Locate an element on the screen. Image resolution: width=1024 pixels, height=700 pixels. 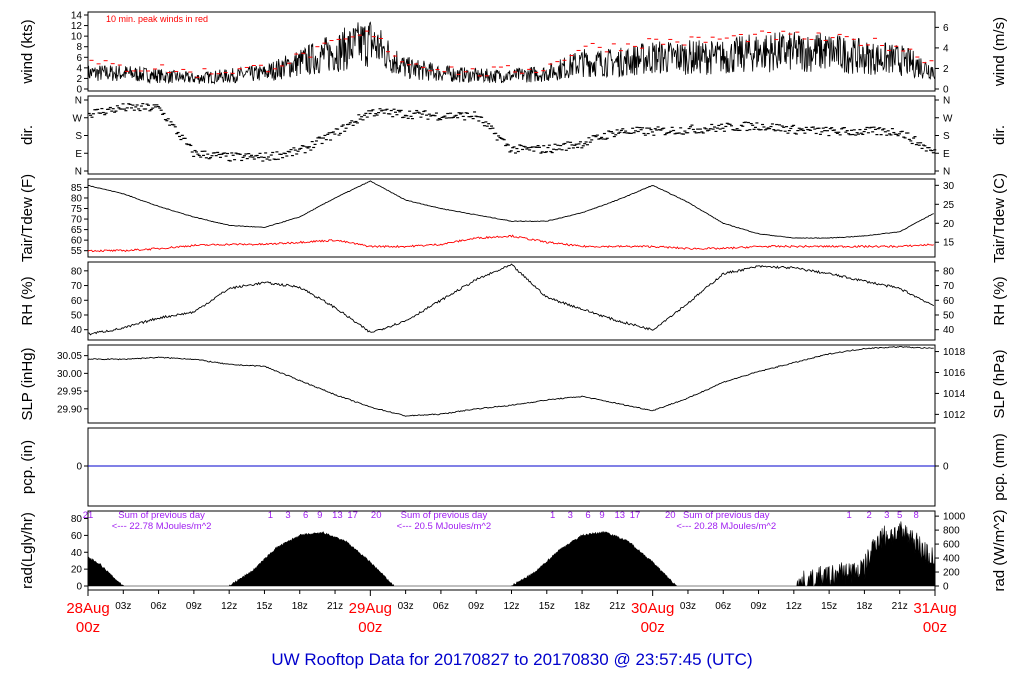
ytick-label-right-rad: 400 is located at coordinates (951, 559).